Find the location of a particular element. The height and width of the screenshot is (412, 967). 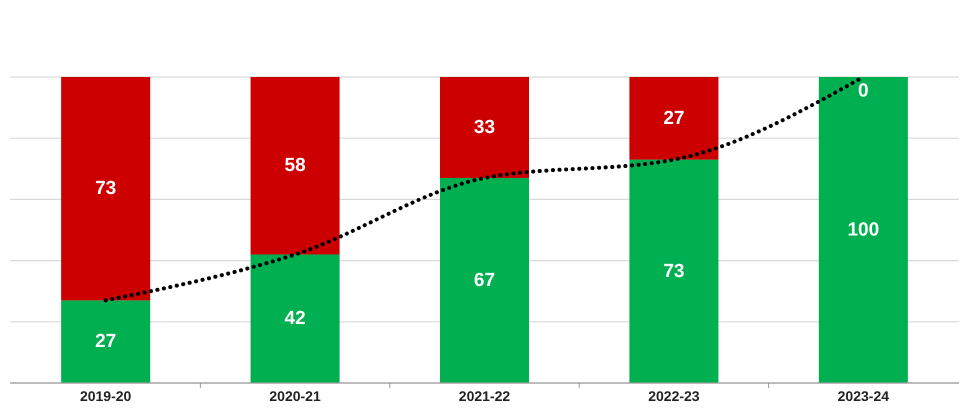

x-tick-label: 2023-24 is located at coordinates (864, 396).